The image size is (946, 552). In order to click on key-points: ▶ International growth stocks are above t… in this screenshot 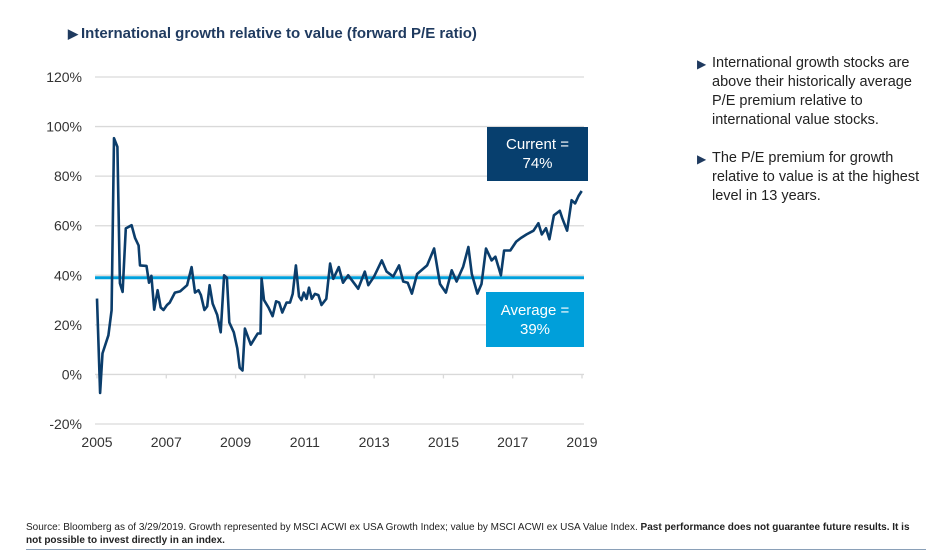, I will do `click(817, 139)`.